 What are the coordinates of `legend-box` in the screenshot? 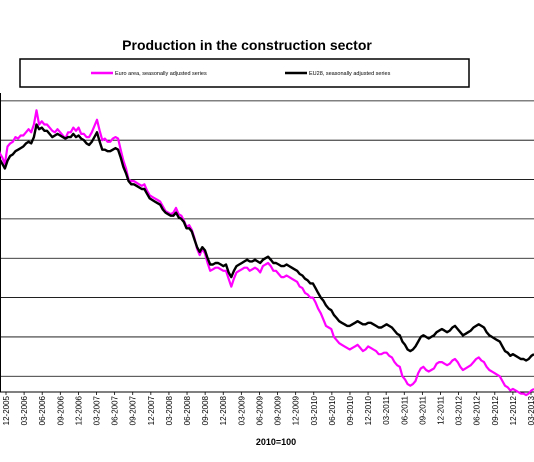 It's located at (244, 73).